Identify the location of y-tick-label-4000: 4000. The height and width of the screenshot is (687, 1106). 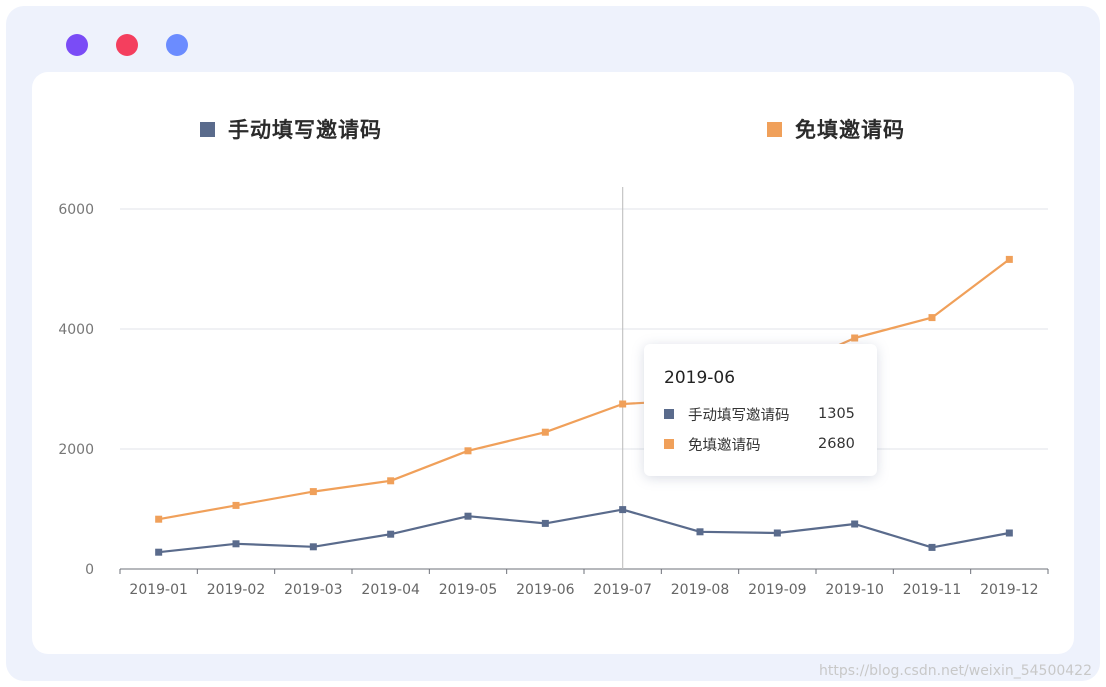
(76, 330).